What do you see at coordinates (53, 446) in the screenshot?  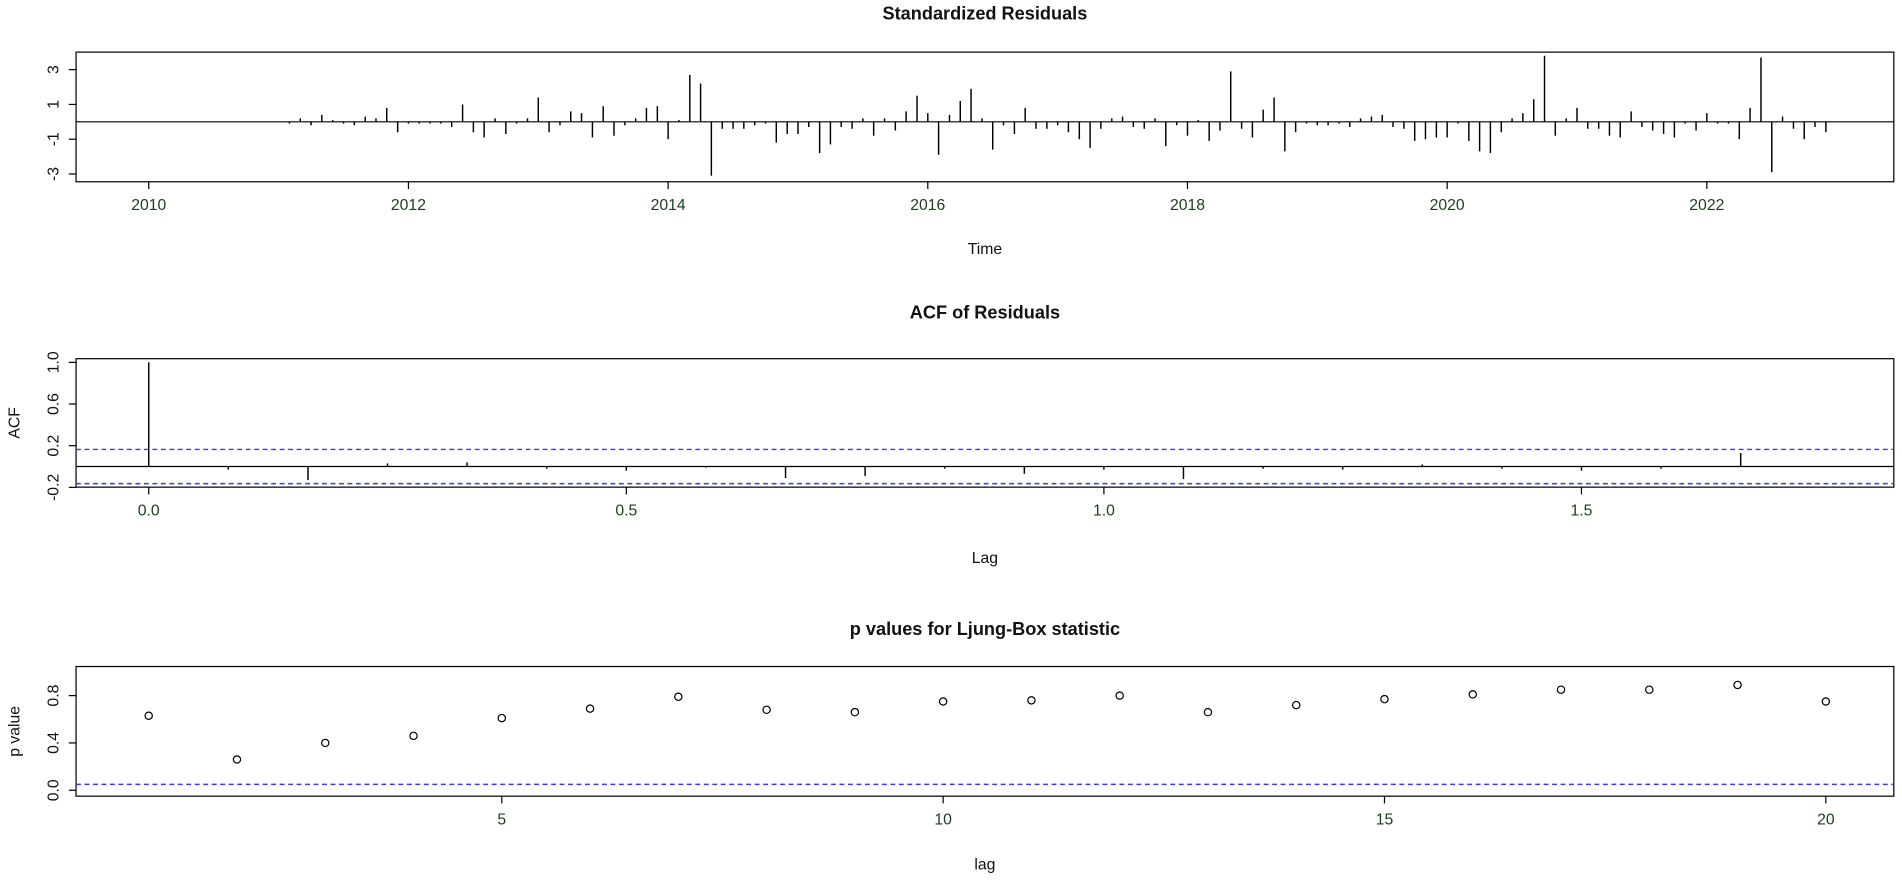 I see `y-tick-label: 0.2` at bounding box center [53, 446].